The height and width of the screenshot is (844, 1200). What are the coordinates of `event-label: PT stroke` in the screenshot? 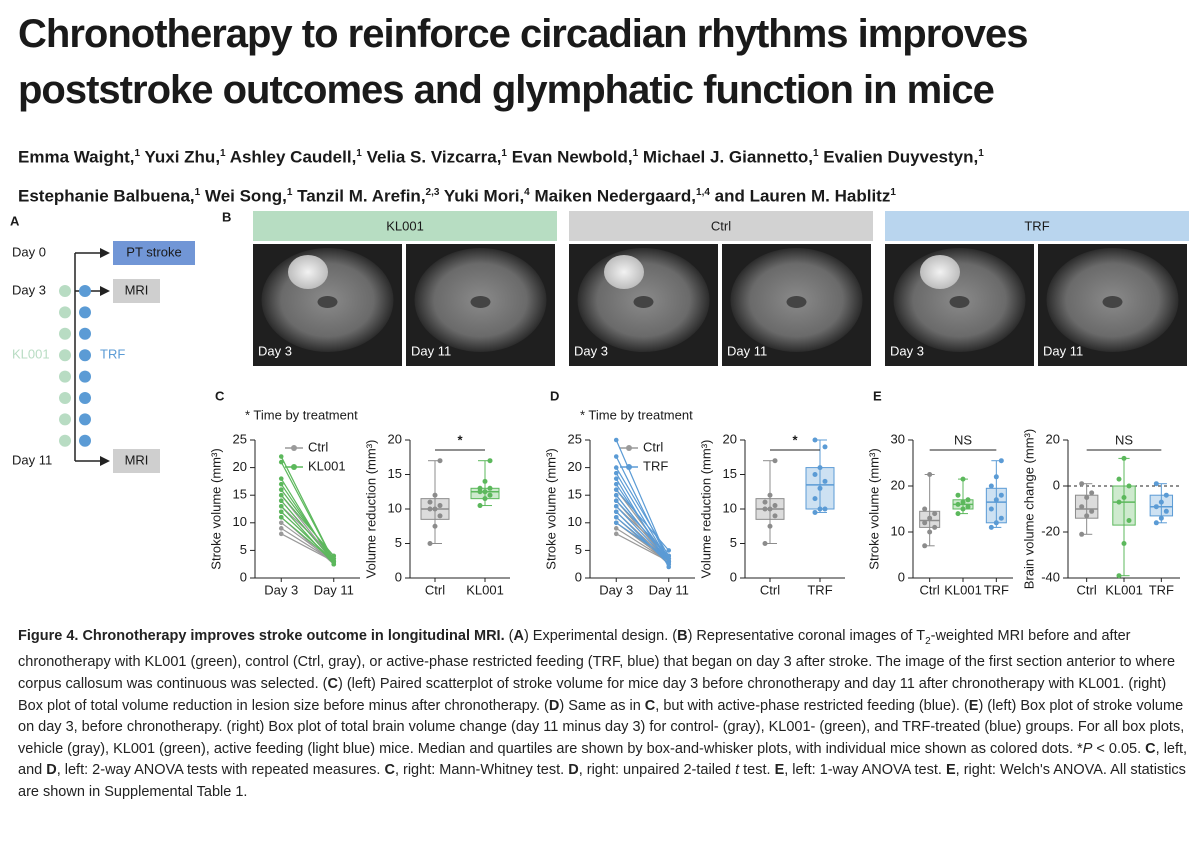 It's located at (153, 251).